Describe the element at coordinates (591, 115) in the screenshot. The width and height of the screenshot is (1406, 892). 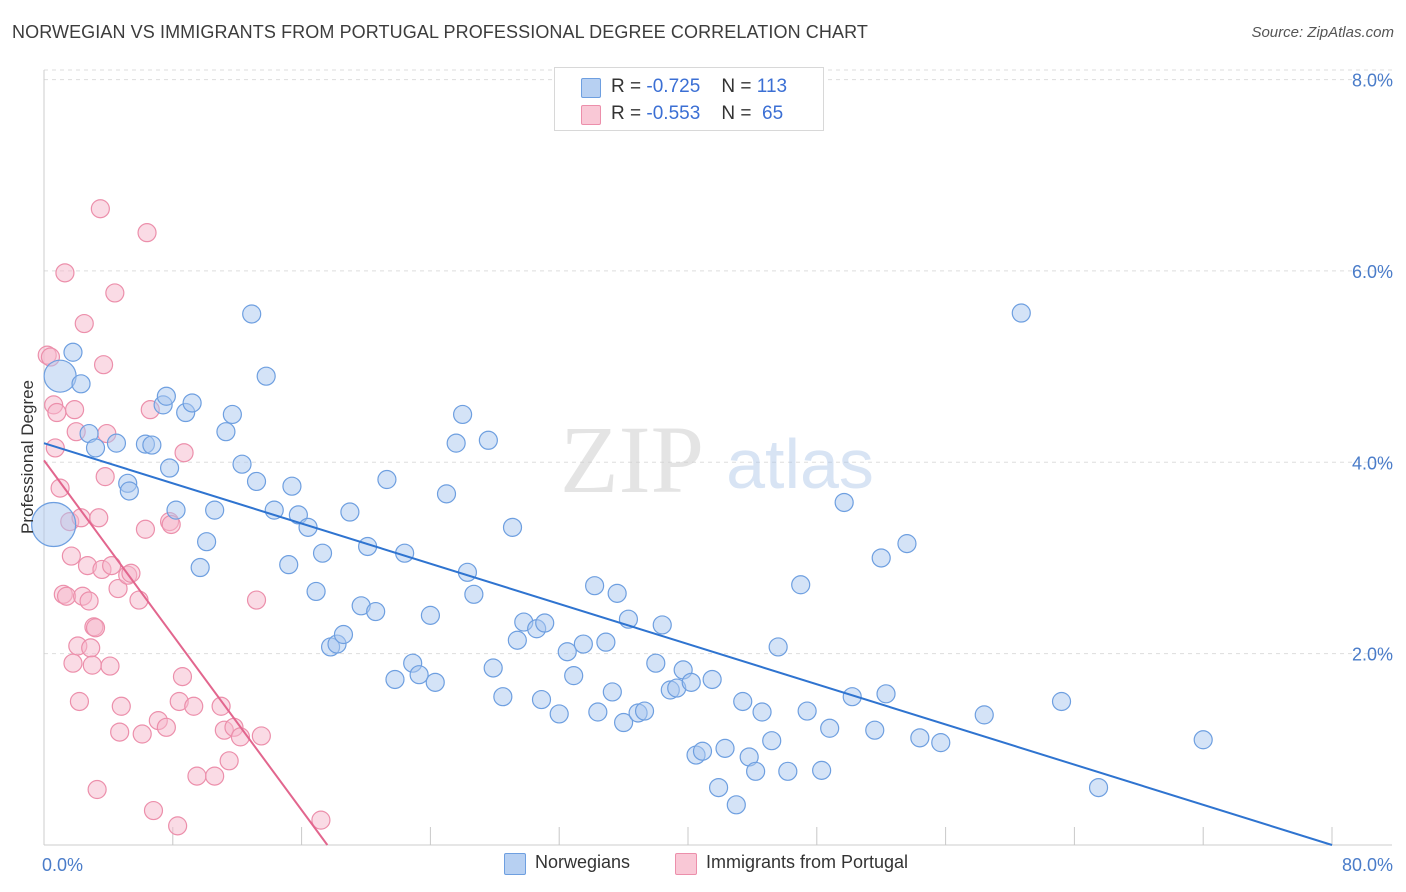
I see `legend-swatch-portugal` at that location.